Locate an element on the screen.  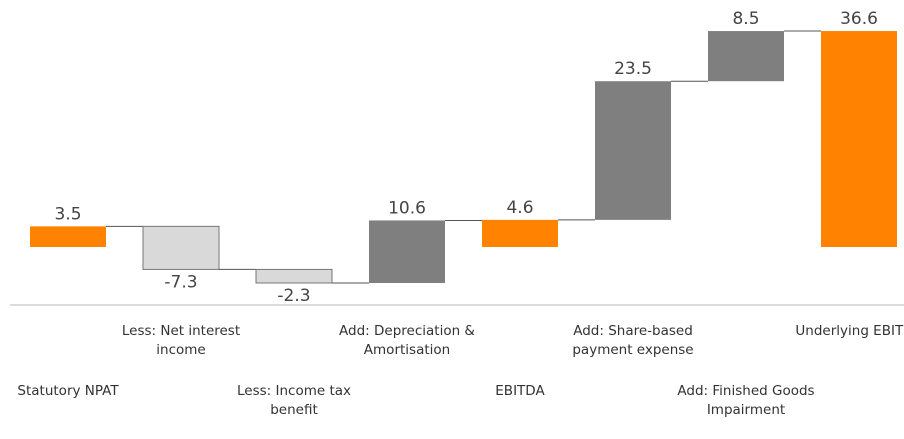
category-label: Less: Income tax benefit is located at coordinates (294, 400).